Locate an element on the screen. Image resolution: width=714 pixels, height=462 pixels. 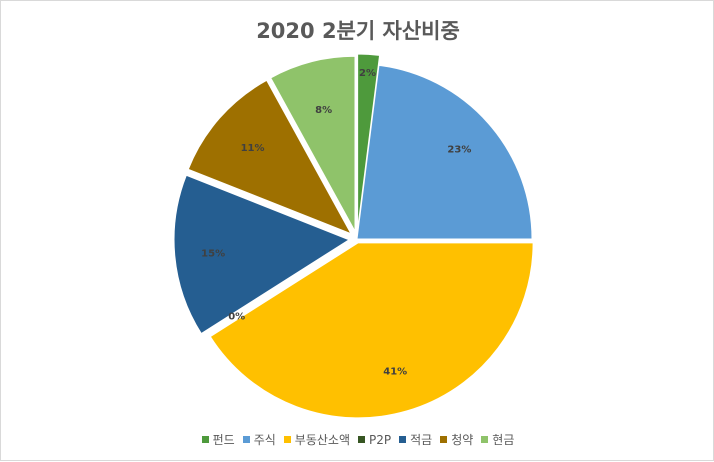
legend-item-4: P2P is located at coordinates (374, 440).